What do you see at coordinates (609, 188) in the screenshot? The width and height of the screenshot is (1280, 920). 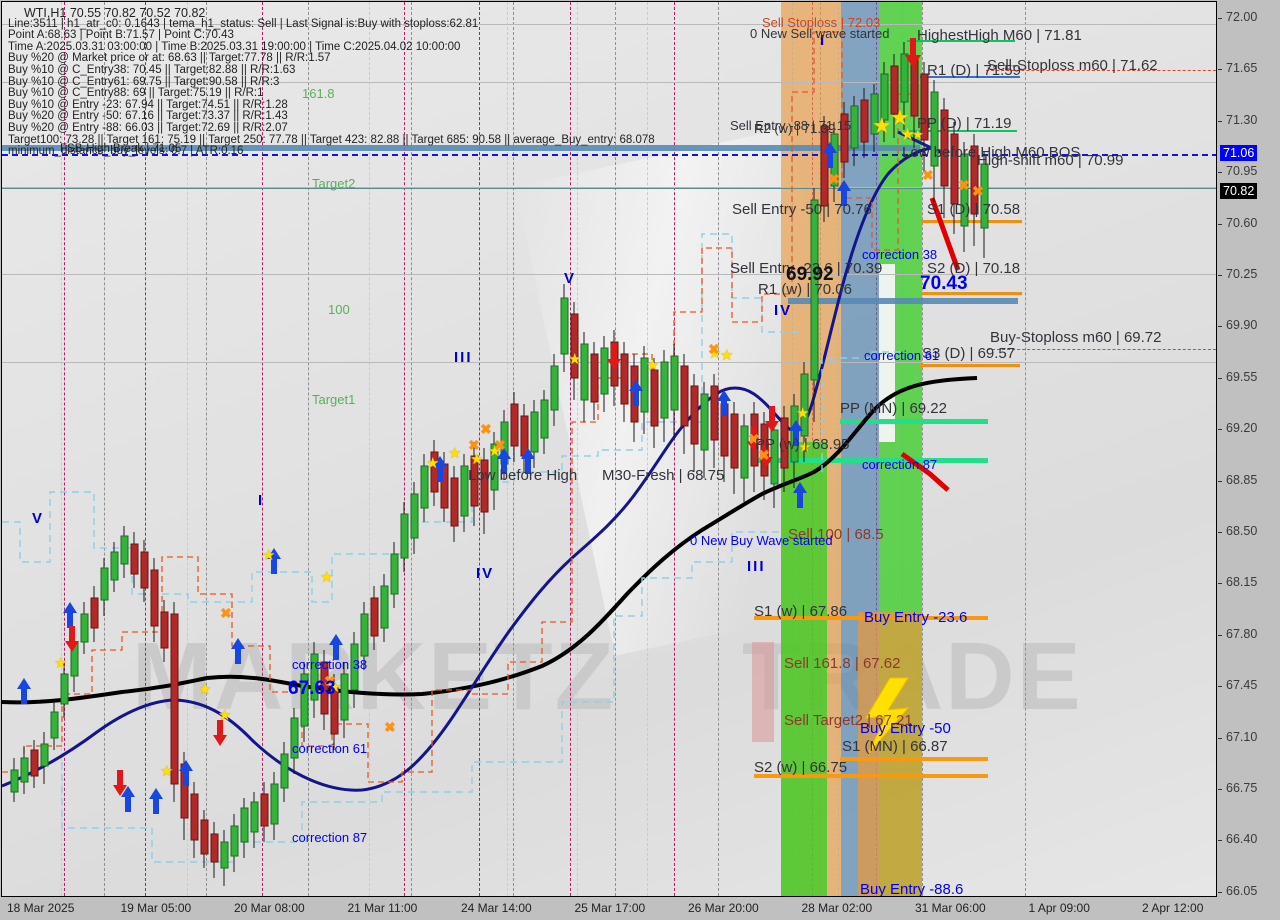 I see `level-line-target2` at bounding box center [609, 188].